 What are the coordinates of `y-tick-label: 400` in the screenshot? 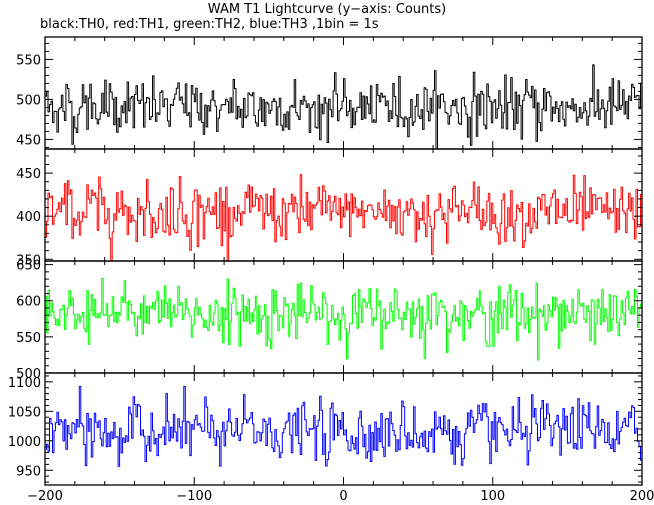 It's located at (28, 217).